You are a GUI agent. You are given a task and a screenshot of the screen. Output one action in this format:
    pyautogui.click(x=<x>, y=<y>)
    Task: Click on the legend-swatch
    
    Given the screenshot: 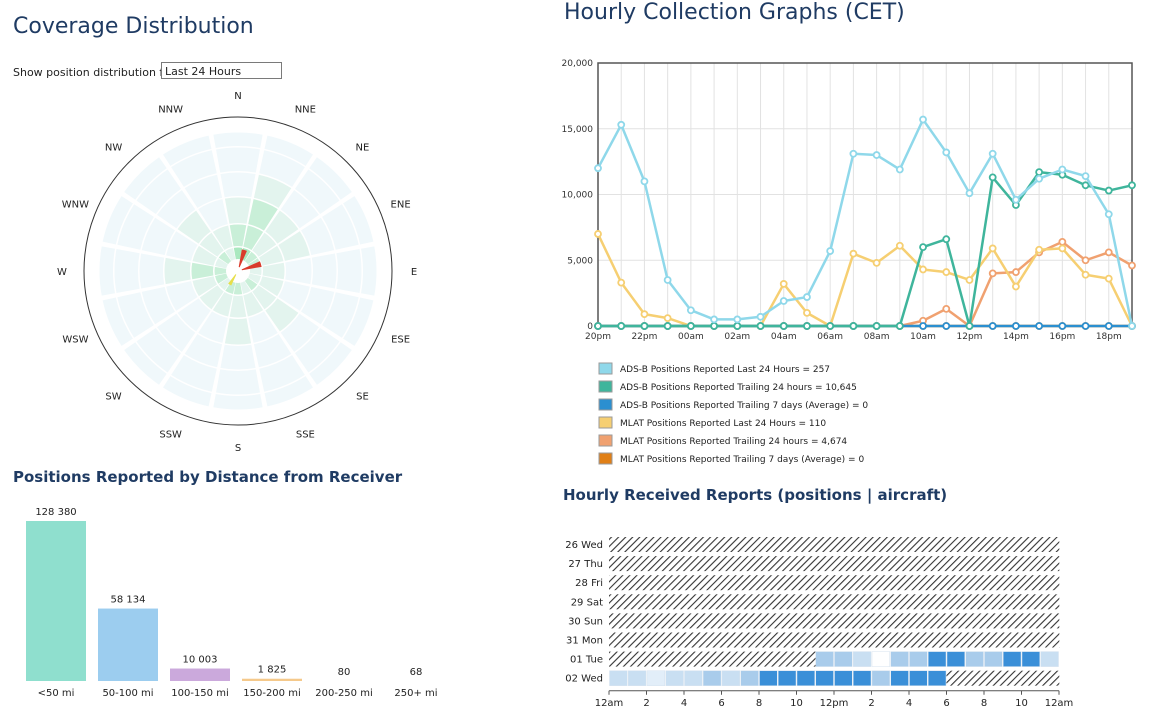 What is the action you would take?
    pyautogui.click(x=605, y=422)
    